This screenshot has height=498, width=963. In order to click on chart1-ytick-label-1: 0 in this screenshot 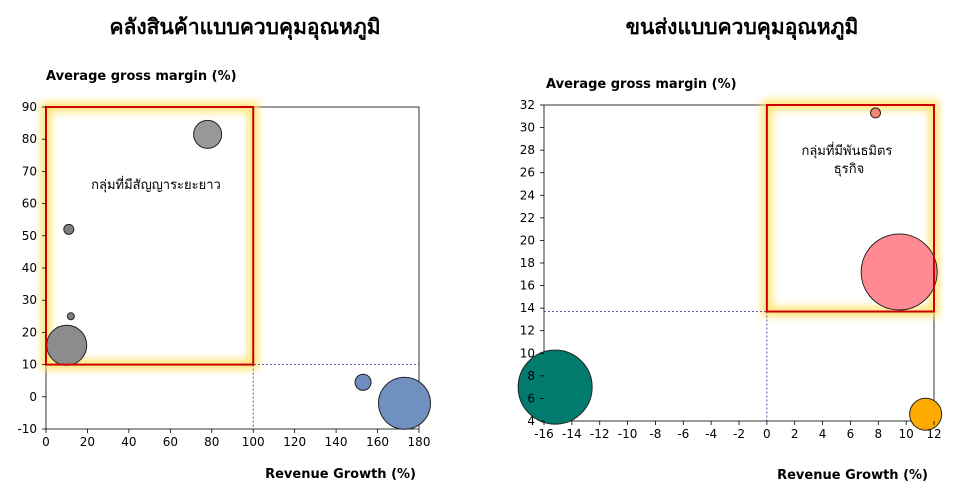, I will do `click(33, 397)`.